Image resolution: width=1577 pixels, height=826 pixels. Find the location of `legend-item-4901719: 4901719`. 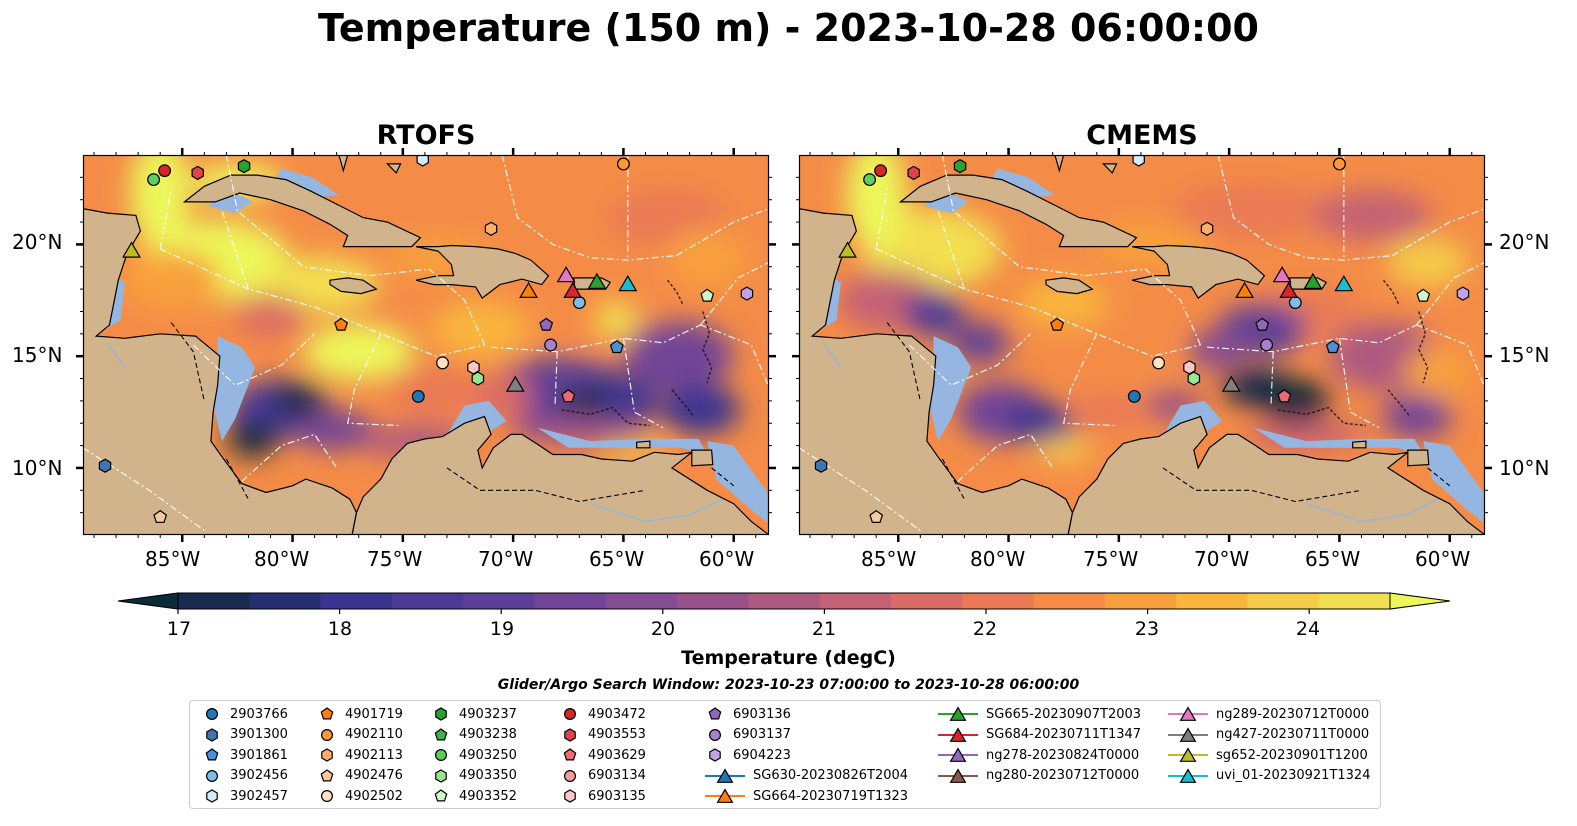

legend-item-4901719: 4901719 is located at coordinates (360, 714).